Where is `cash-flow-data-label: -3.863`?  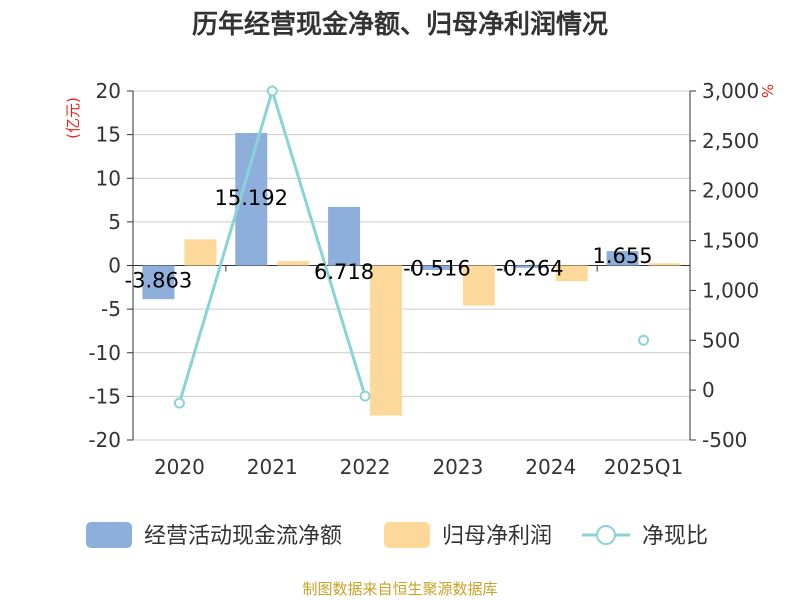
cash-flow-data-label: -3.863 is located at coordinates (159, 281).